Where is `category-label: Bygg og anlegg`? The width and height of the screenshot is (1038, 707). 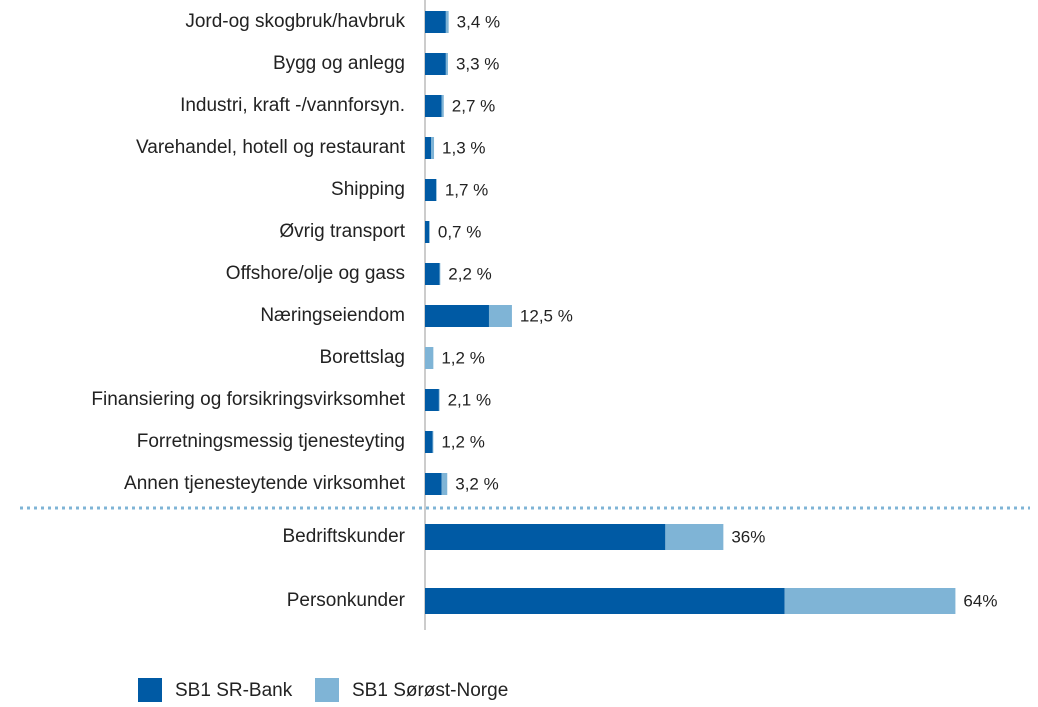 category-label: Bygg og anlegg is located at coordinates (339, 63).